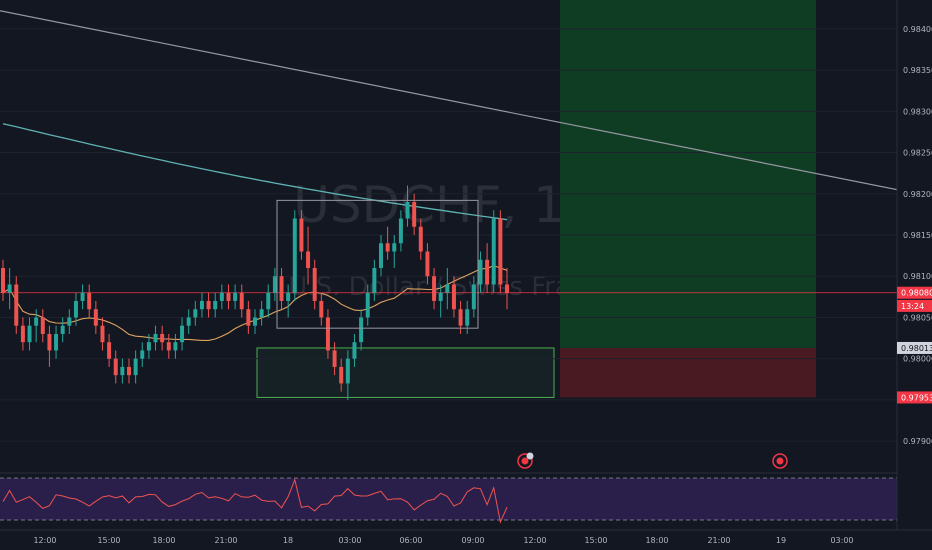 The image size is (932, 550). What do you see at coordinates (688, 372) in the screenshot?
I see `loss-zone` at bounding box center [688, 372].